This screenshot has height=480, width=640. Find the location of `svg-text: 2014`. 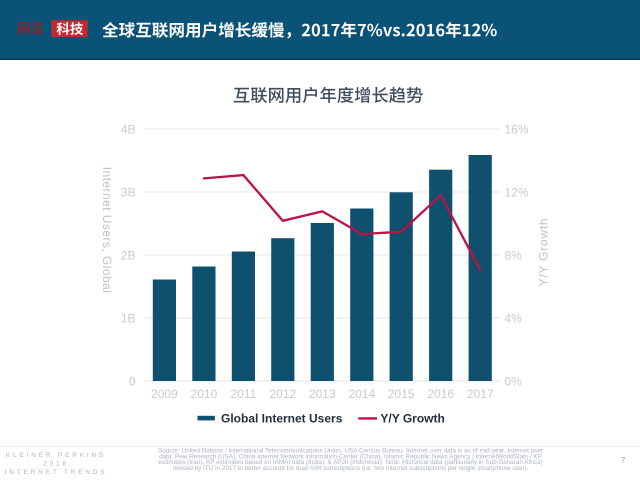

svg-text: 2014 is located at coordinates (361, 394).